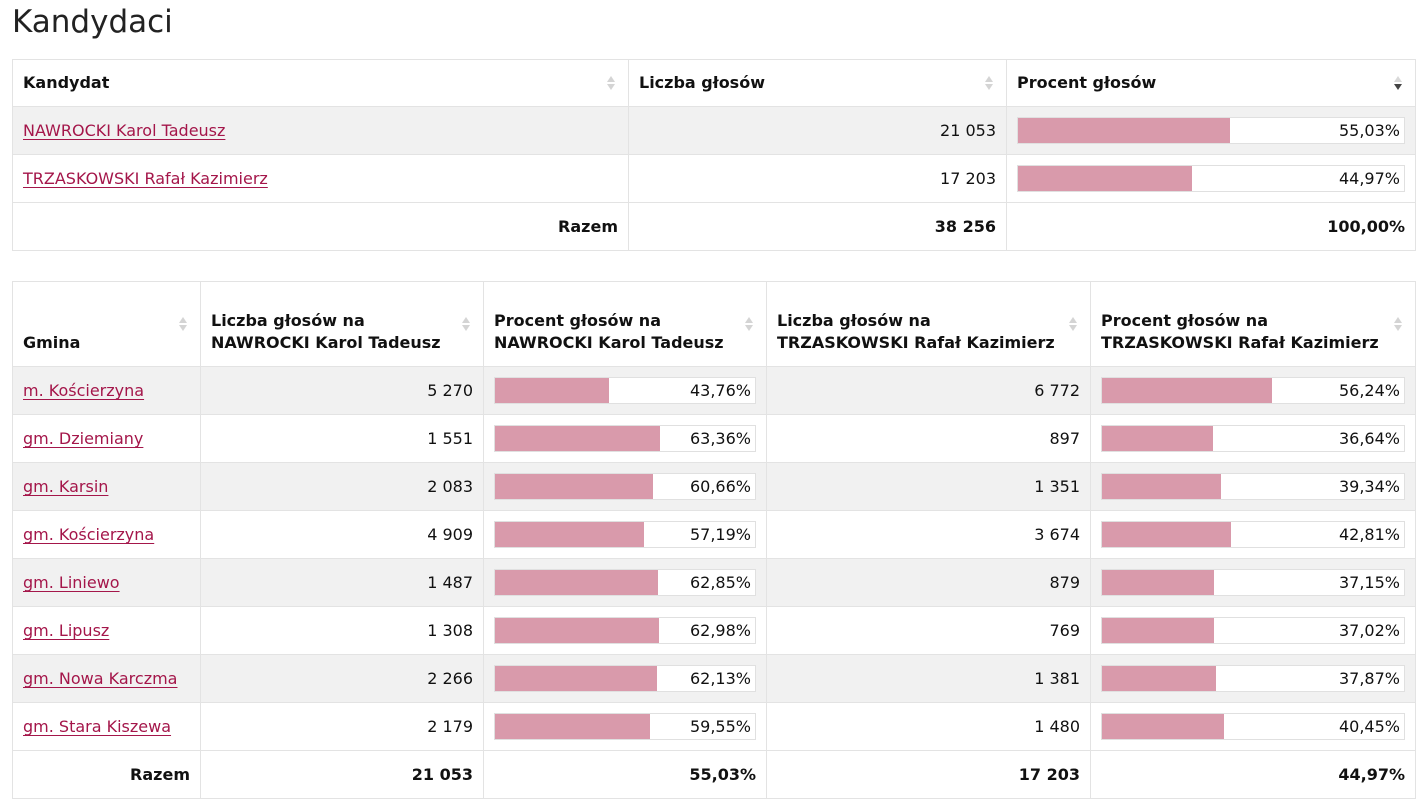 The image size is (1425, 802). I want to click on percent-bar-wrap: 63,36%, so click(625, 439).